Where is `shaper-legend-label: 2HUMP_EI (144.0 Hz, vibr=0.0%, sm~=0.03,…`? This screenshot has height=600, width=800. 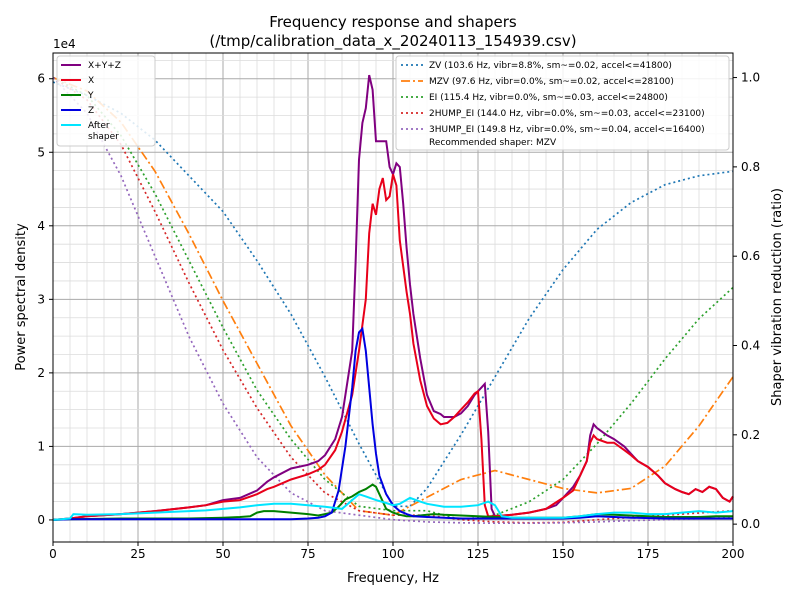
shaper-legend-label: 2HUMP_EI (144.0 Hz, vibr=0.0%, sm~=0.03,… is located at coordinates (567, 114).